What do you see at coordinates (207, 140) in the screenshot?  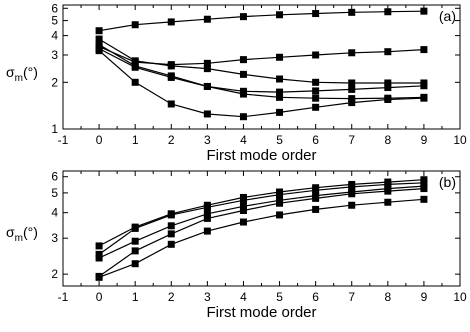 I see `x-tick-label: 3` at bounding box center [207, 140].